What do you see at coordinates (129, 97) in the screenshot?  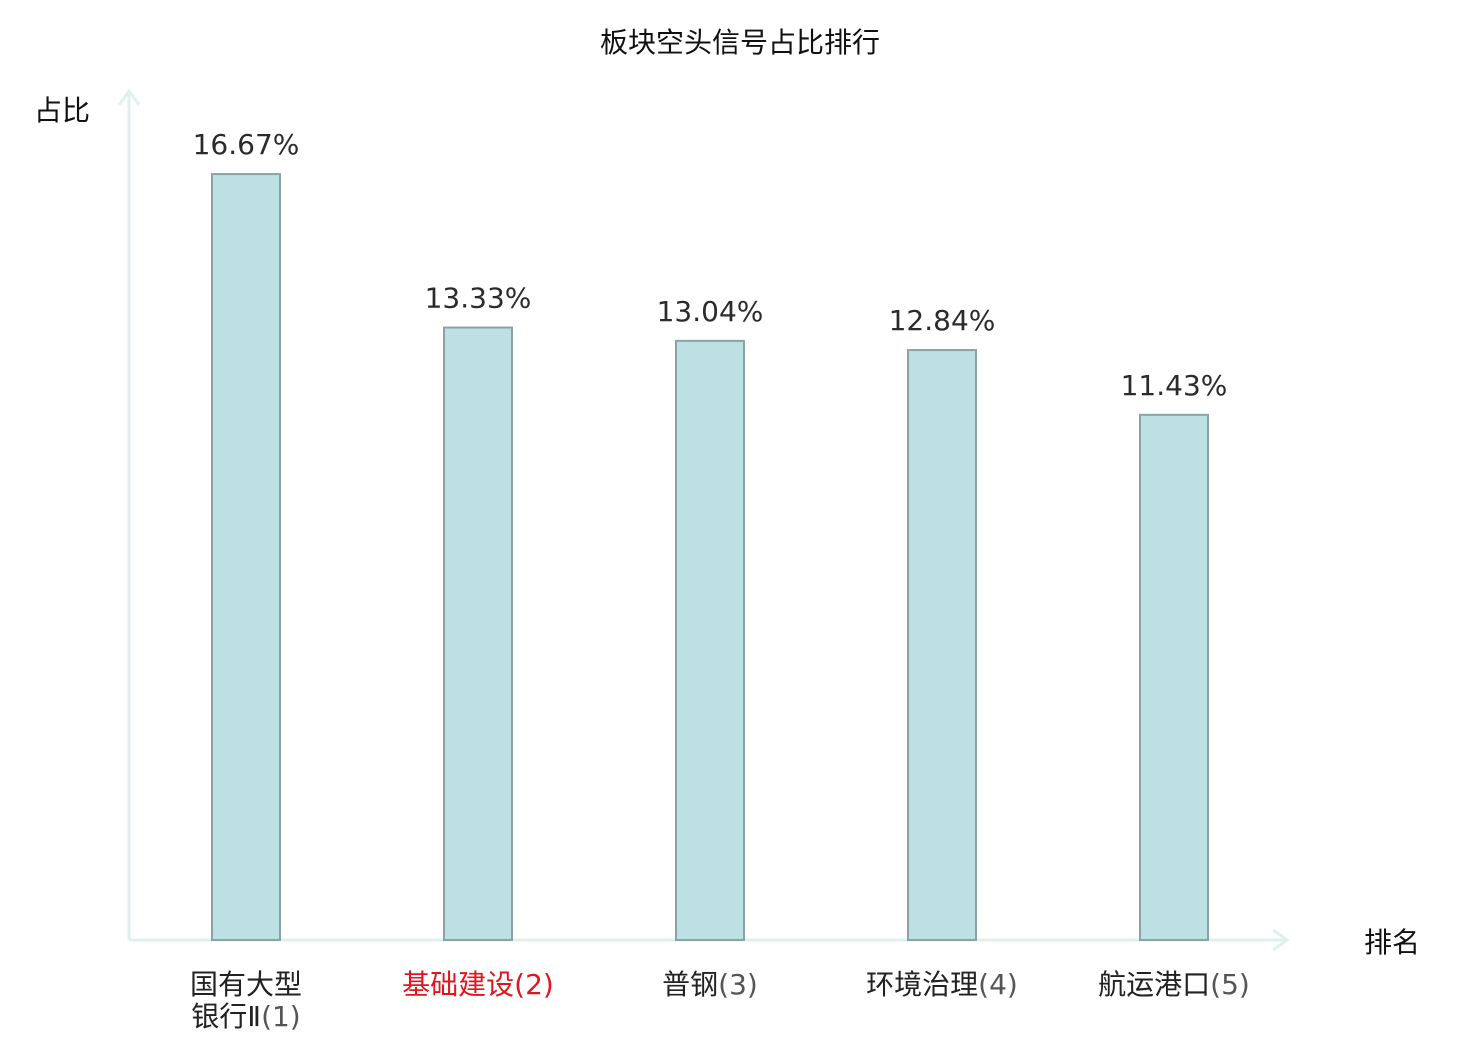 I see `y-axis-arrow` at bounding box center [129, 97].